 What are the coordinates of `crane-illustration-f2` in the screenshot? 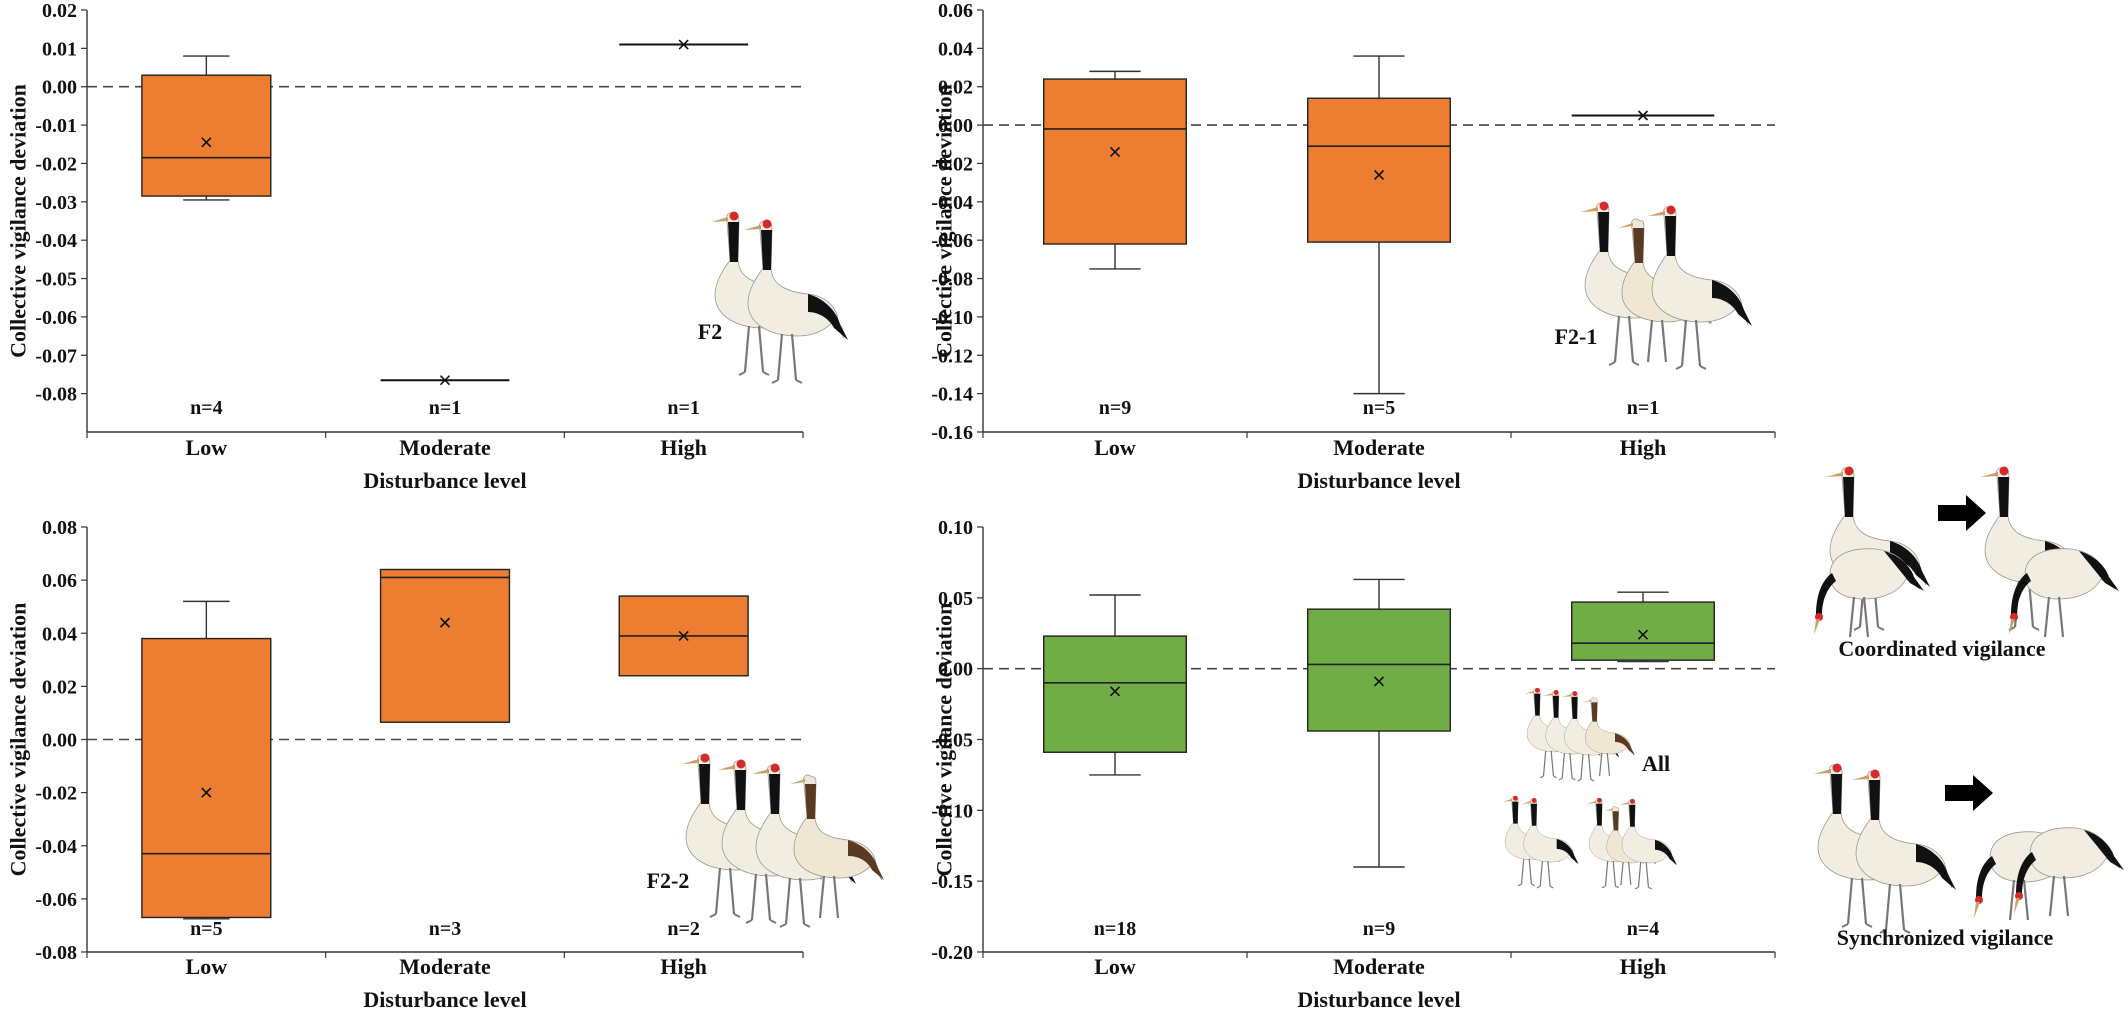 It's located at (779, 297).